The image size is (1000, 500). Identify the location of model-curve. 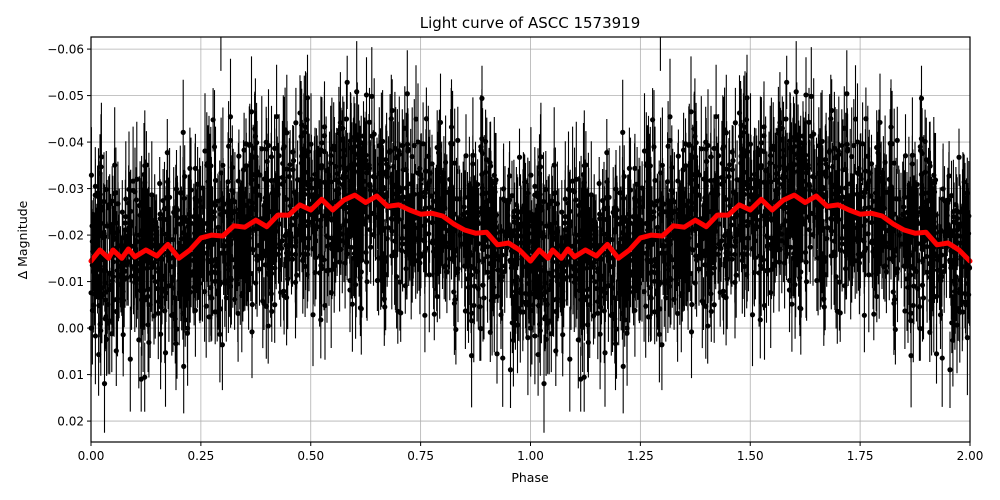
(530, 228).